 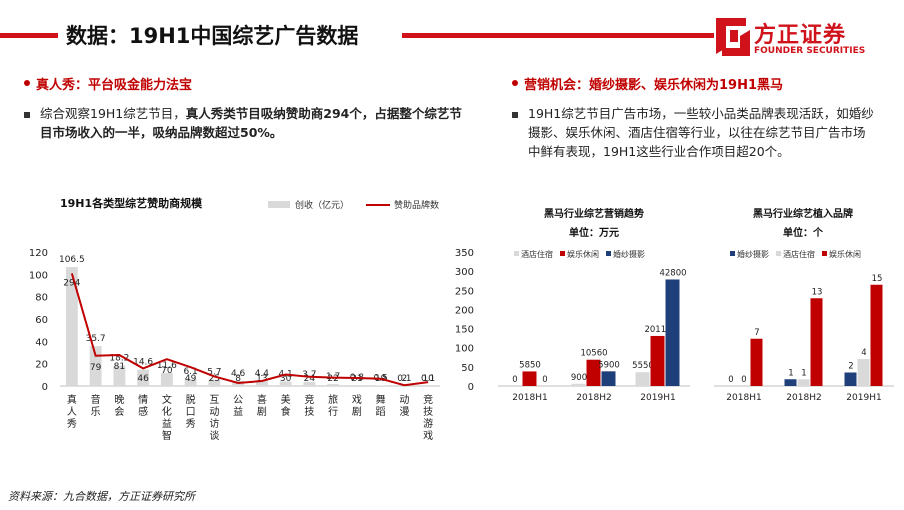 I want to click on red-bullet-icon, so click(x=515, y=83).